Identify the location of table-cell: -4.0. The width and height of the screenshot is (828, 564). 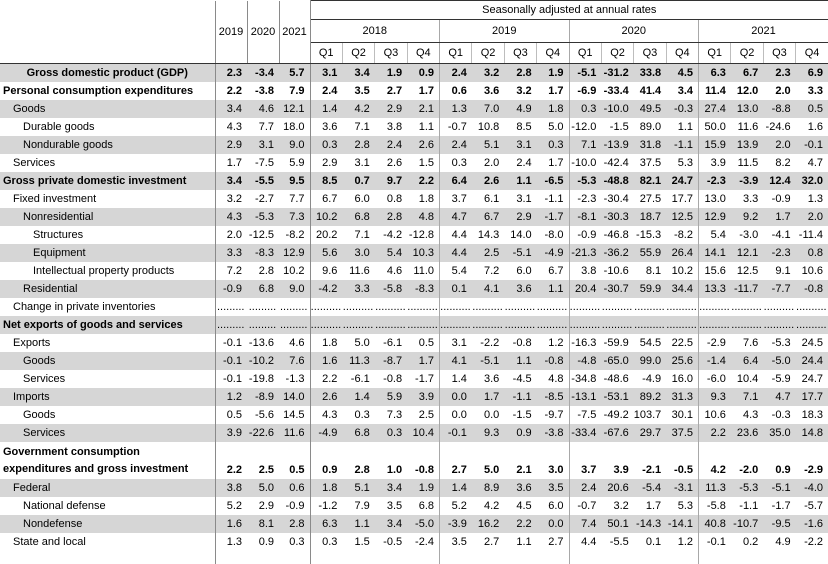
(812, 488).